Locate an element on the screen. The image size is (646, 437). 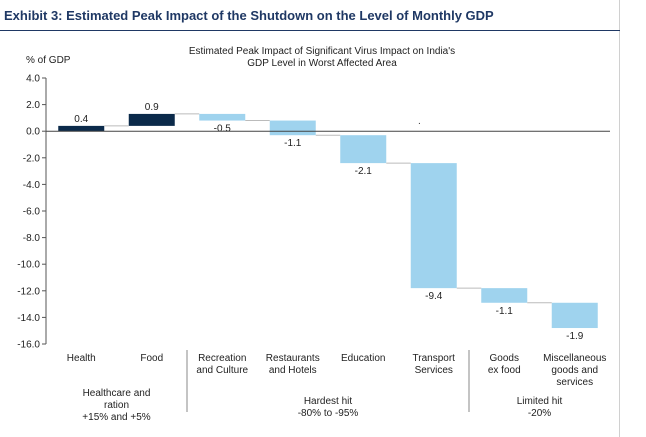
category-label-5: Services is located at coordinates (434, 370).